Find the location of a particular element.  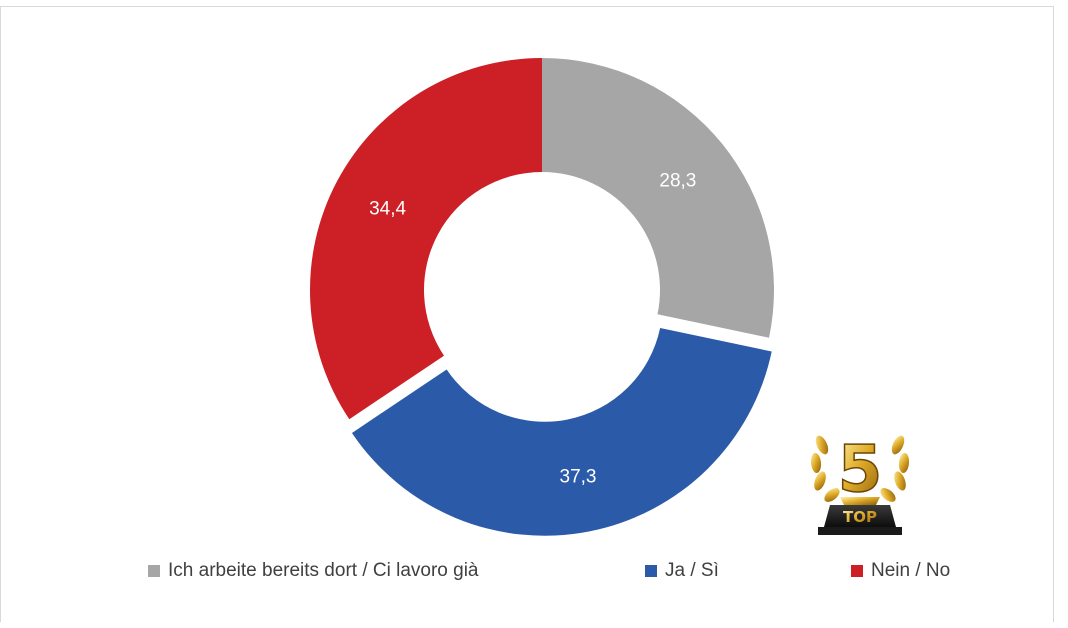

legend-item-already-working: Ich arbeite bereits dort / Ci lavoro già is located at coordinates (313, 571).